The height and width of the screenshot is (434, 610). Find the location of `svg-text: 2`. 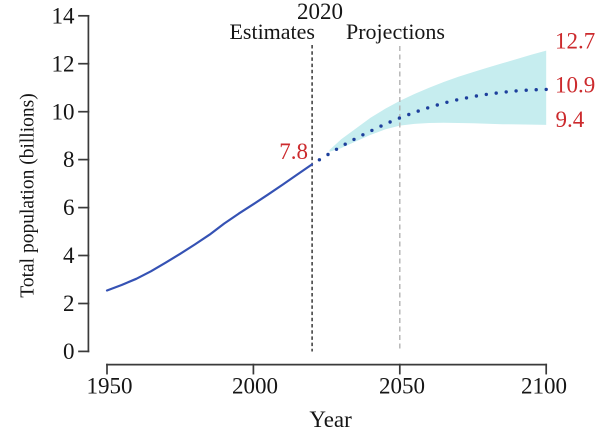

svg-text: 2 is located at coordinates (69, 303).